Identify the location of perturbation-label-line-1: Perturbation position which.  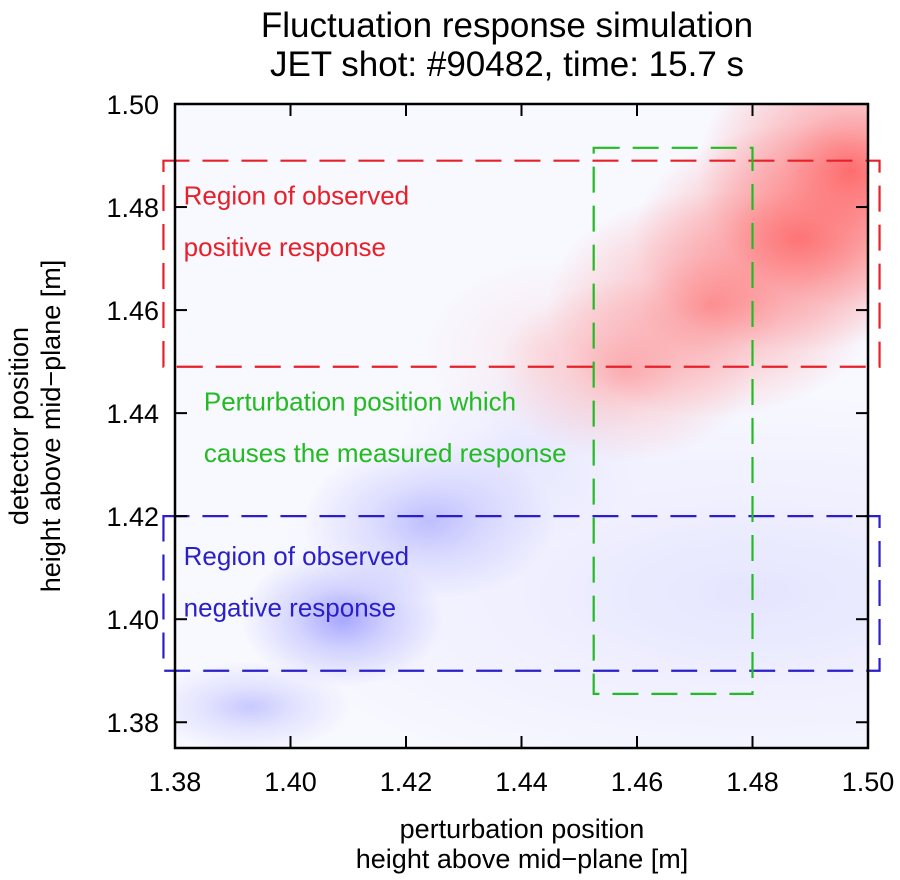
(360, 402).